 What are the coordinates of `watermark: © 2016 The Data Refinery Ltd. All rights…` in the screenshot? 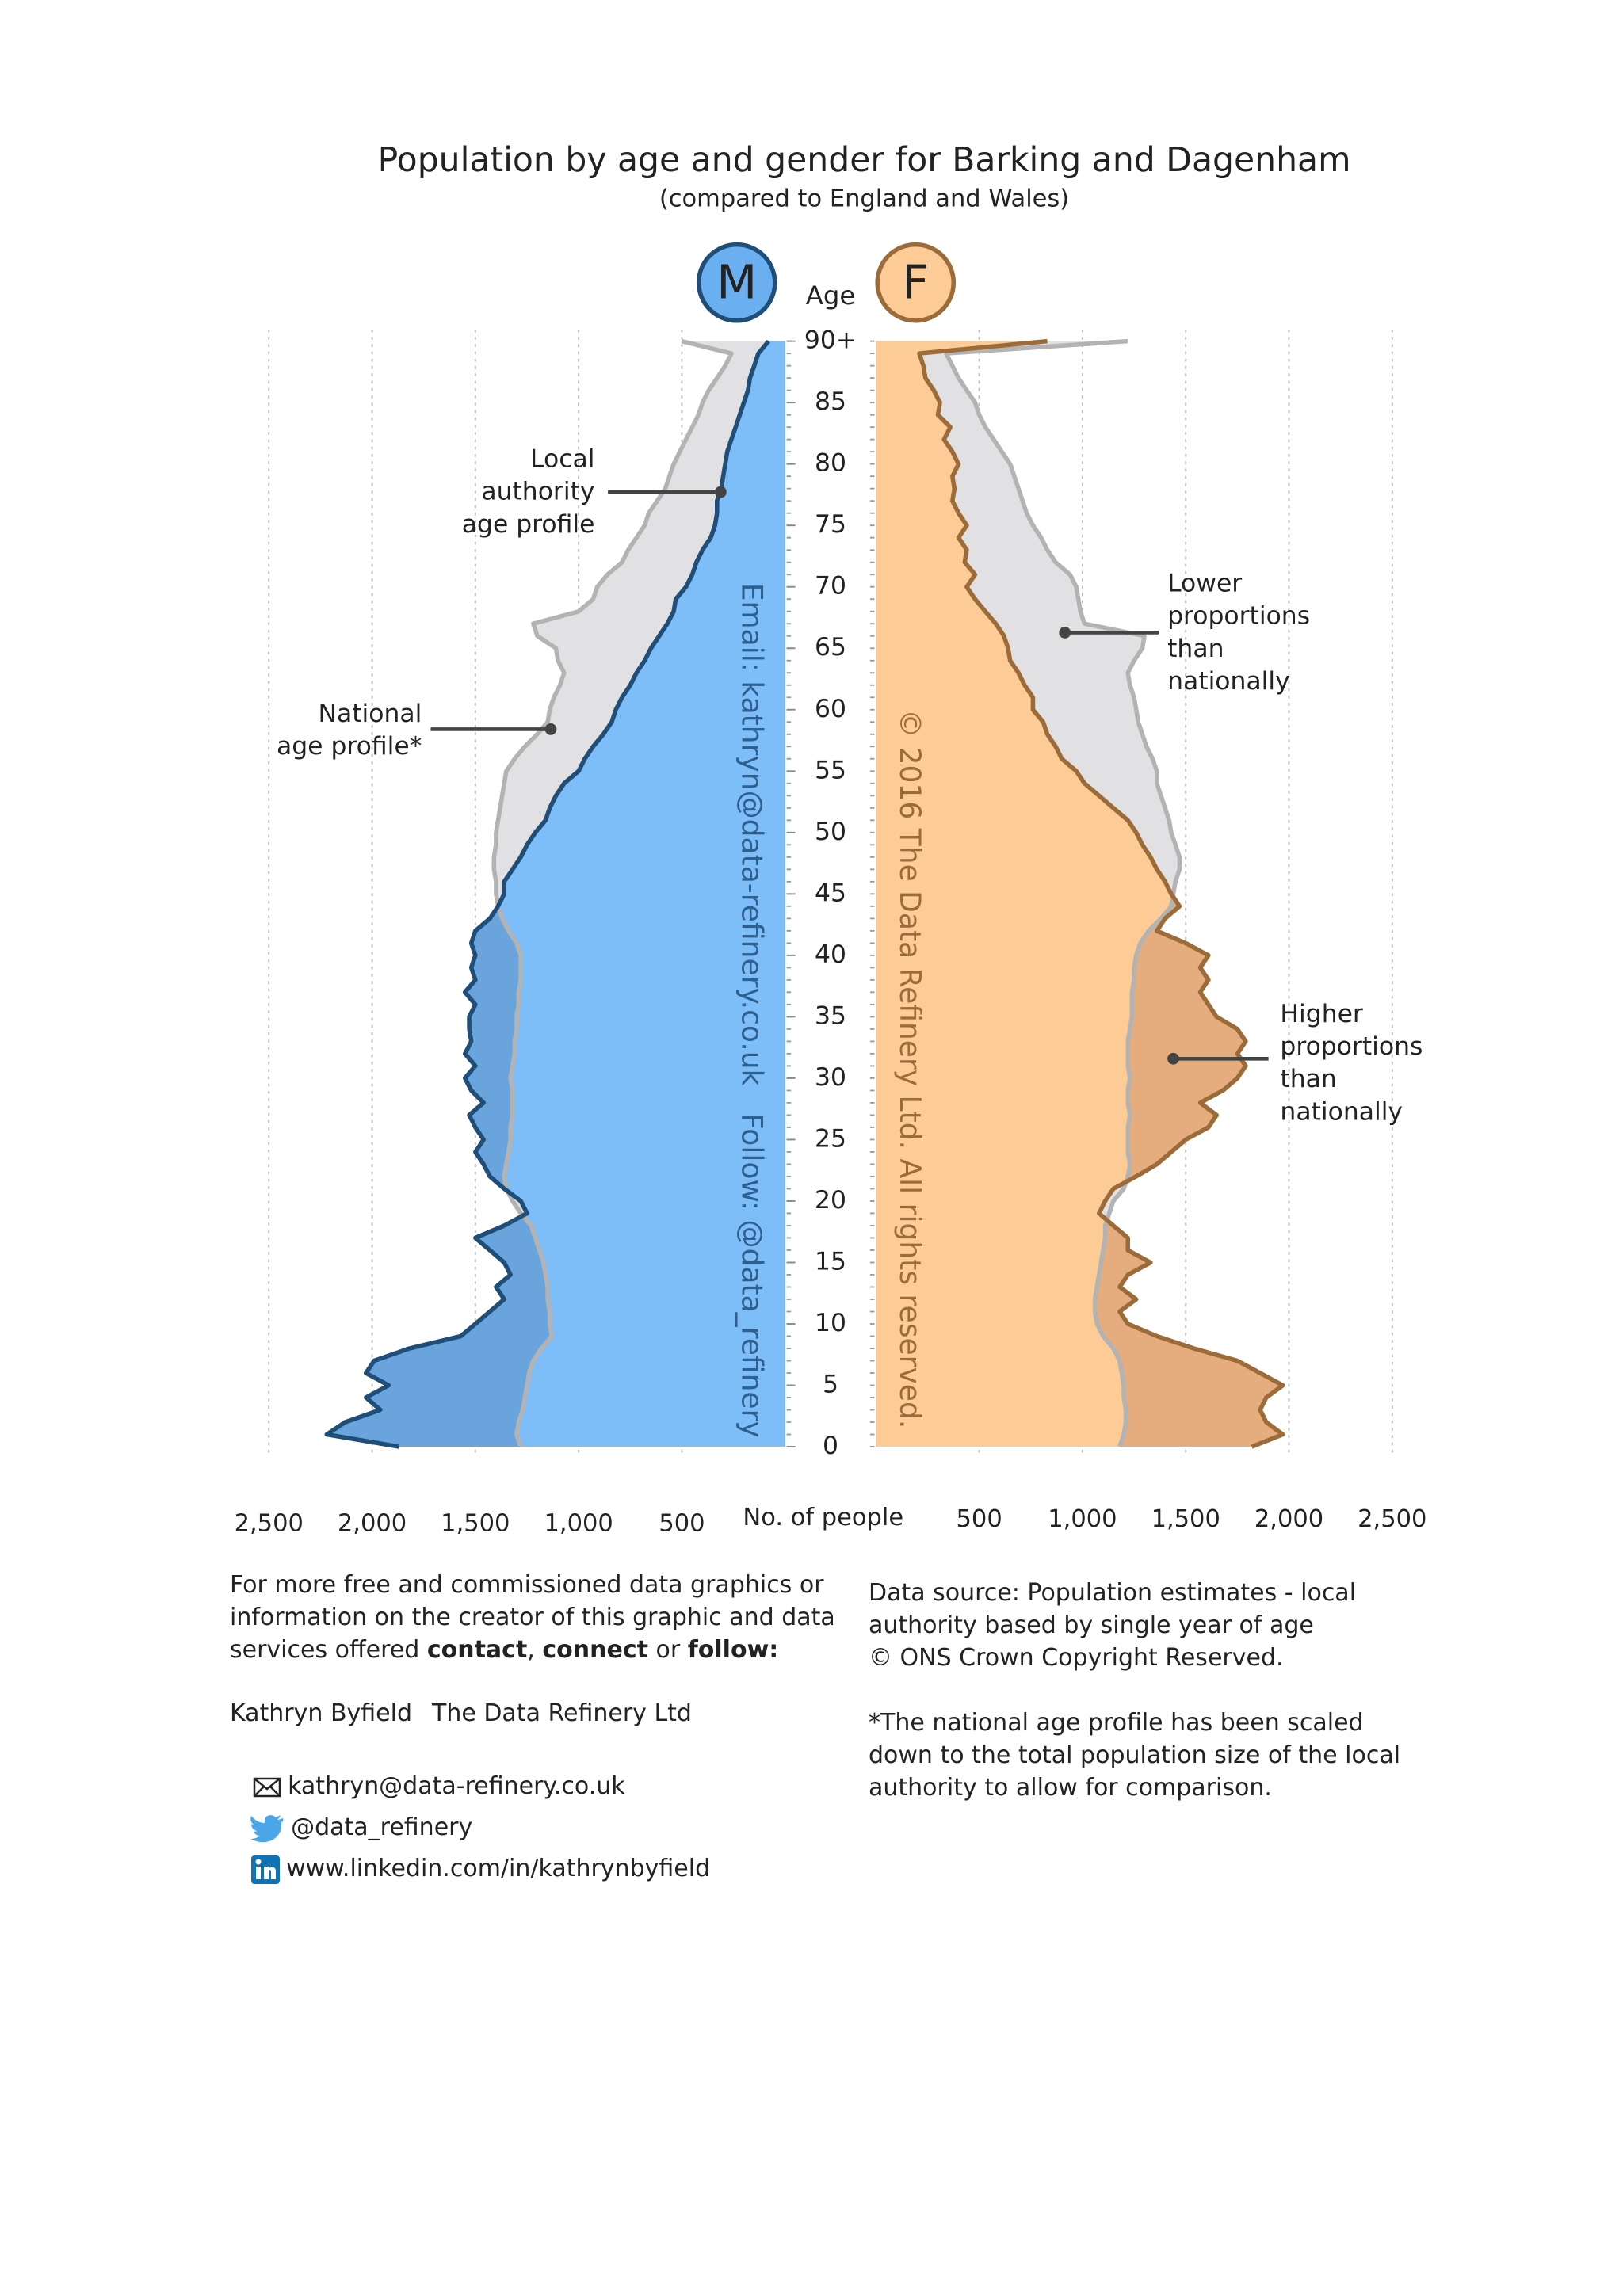 It's located at (910, 1068).